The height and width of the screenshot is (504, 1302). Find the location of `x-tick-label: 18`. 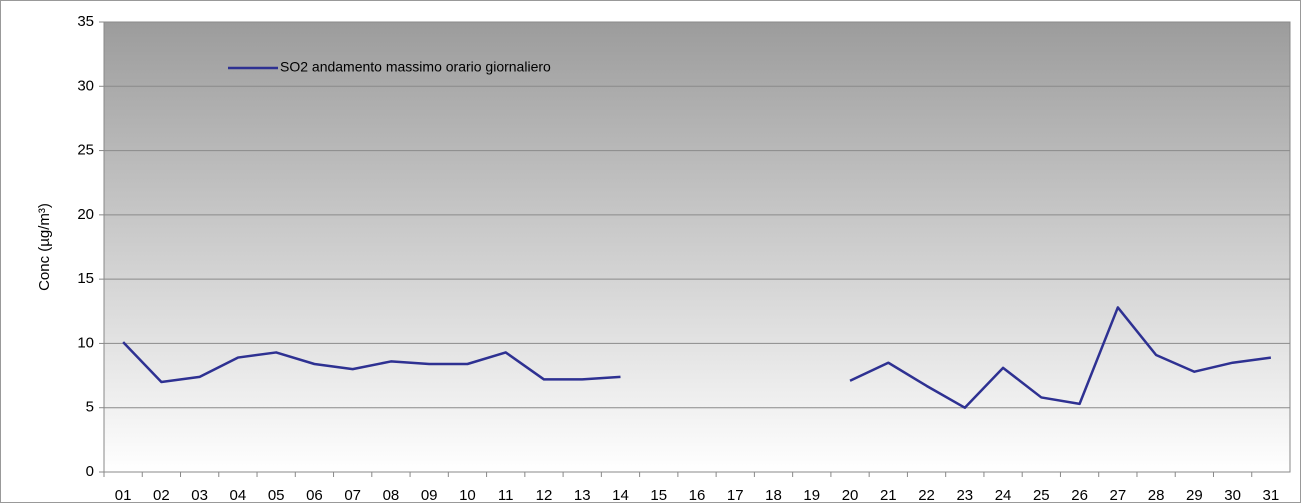

x-tick-label: 18 is located at coordinates (773, 495).